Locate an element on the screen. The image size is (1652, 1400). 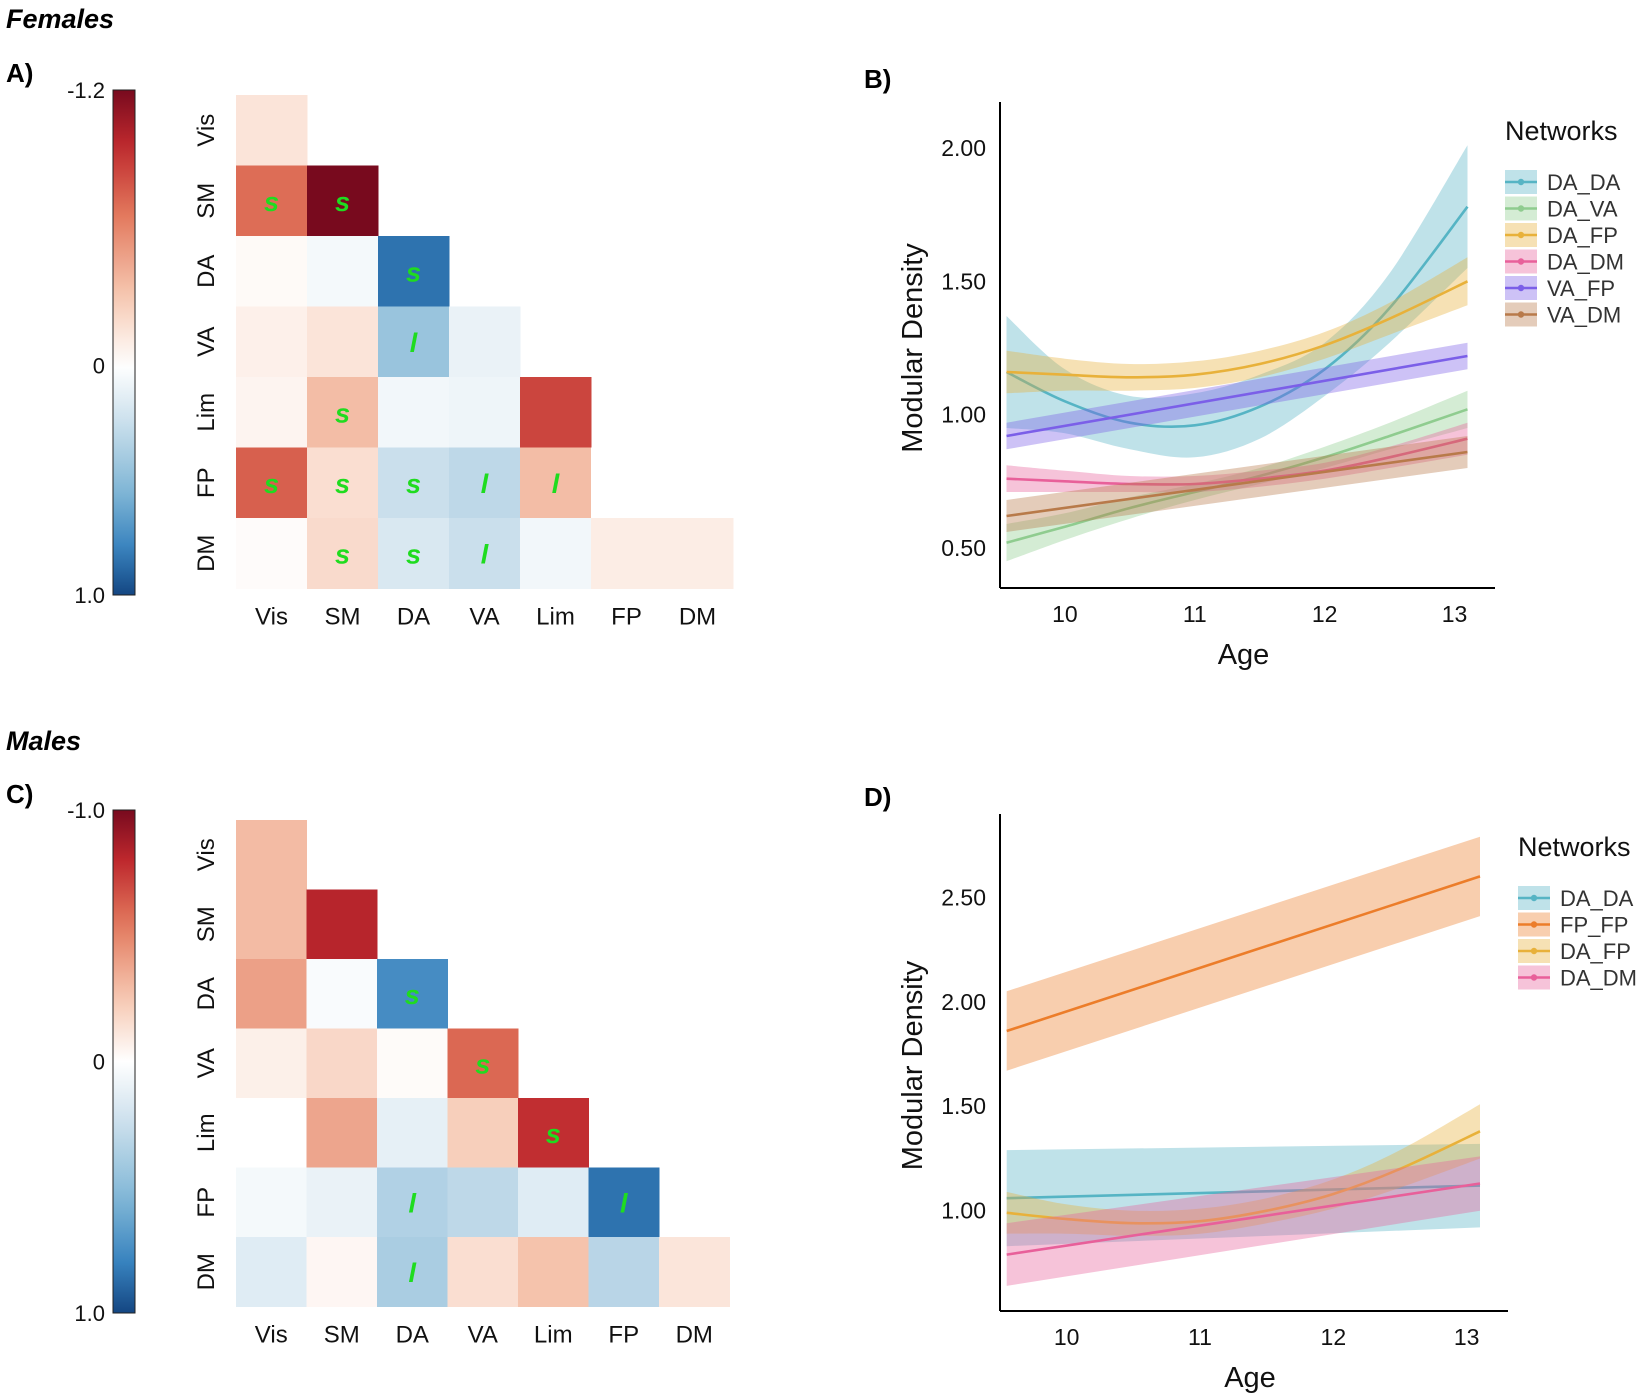
y-axis-title: Modular Density is located at coordinates (913, 1065).